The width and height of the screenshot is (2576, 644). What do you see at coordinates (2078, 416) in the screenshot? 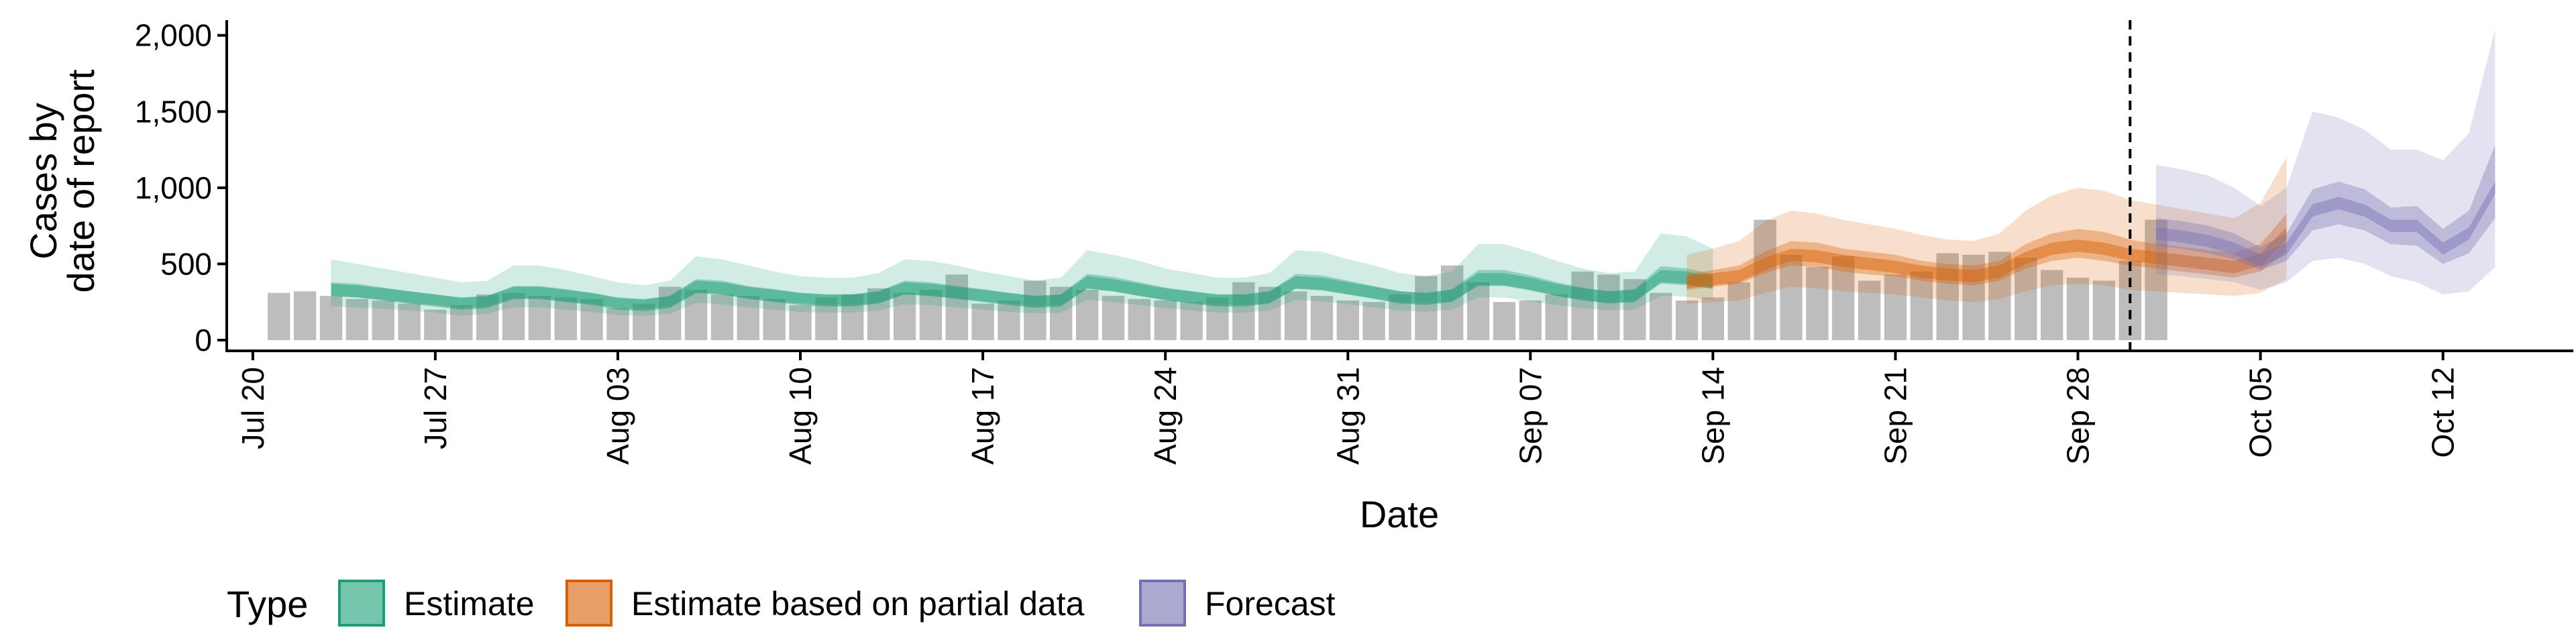
I see `x-tick-label: Sep 28` at bounding box center [2078, 416].